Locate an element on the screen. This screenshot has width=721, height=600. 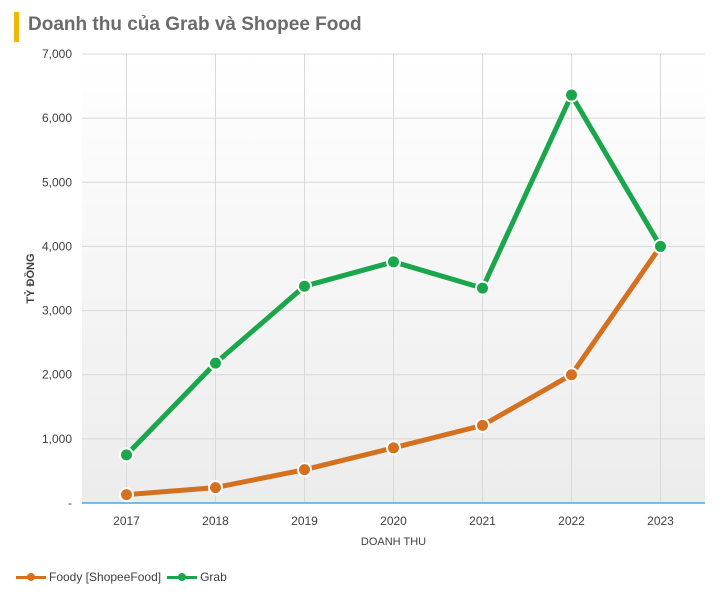
chart-title: Doanh thu của Grab và Shopee Food is located at coordinates (195, 24).